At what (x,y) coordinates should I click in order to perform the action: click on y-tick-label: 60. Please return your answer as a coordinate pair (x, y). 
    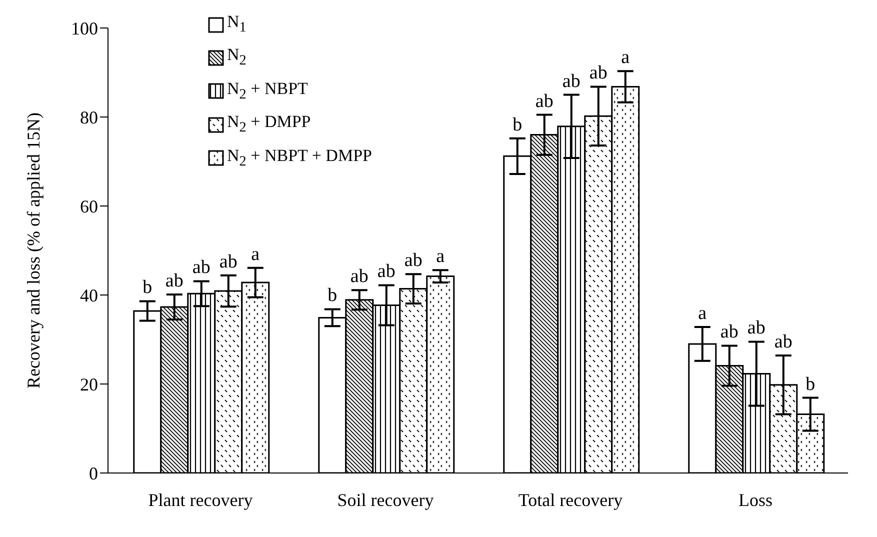
    Looking at the image, I should click on (89, 206).